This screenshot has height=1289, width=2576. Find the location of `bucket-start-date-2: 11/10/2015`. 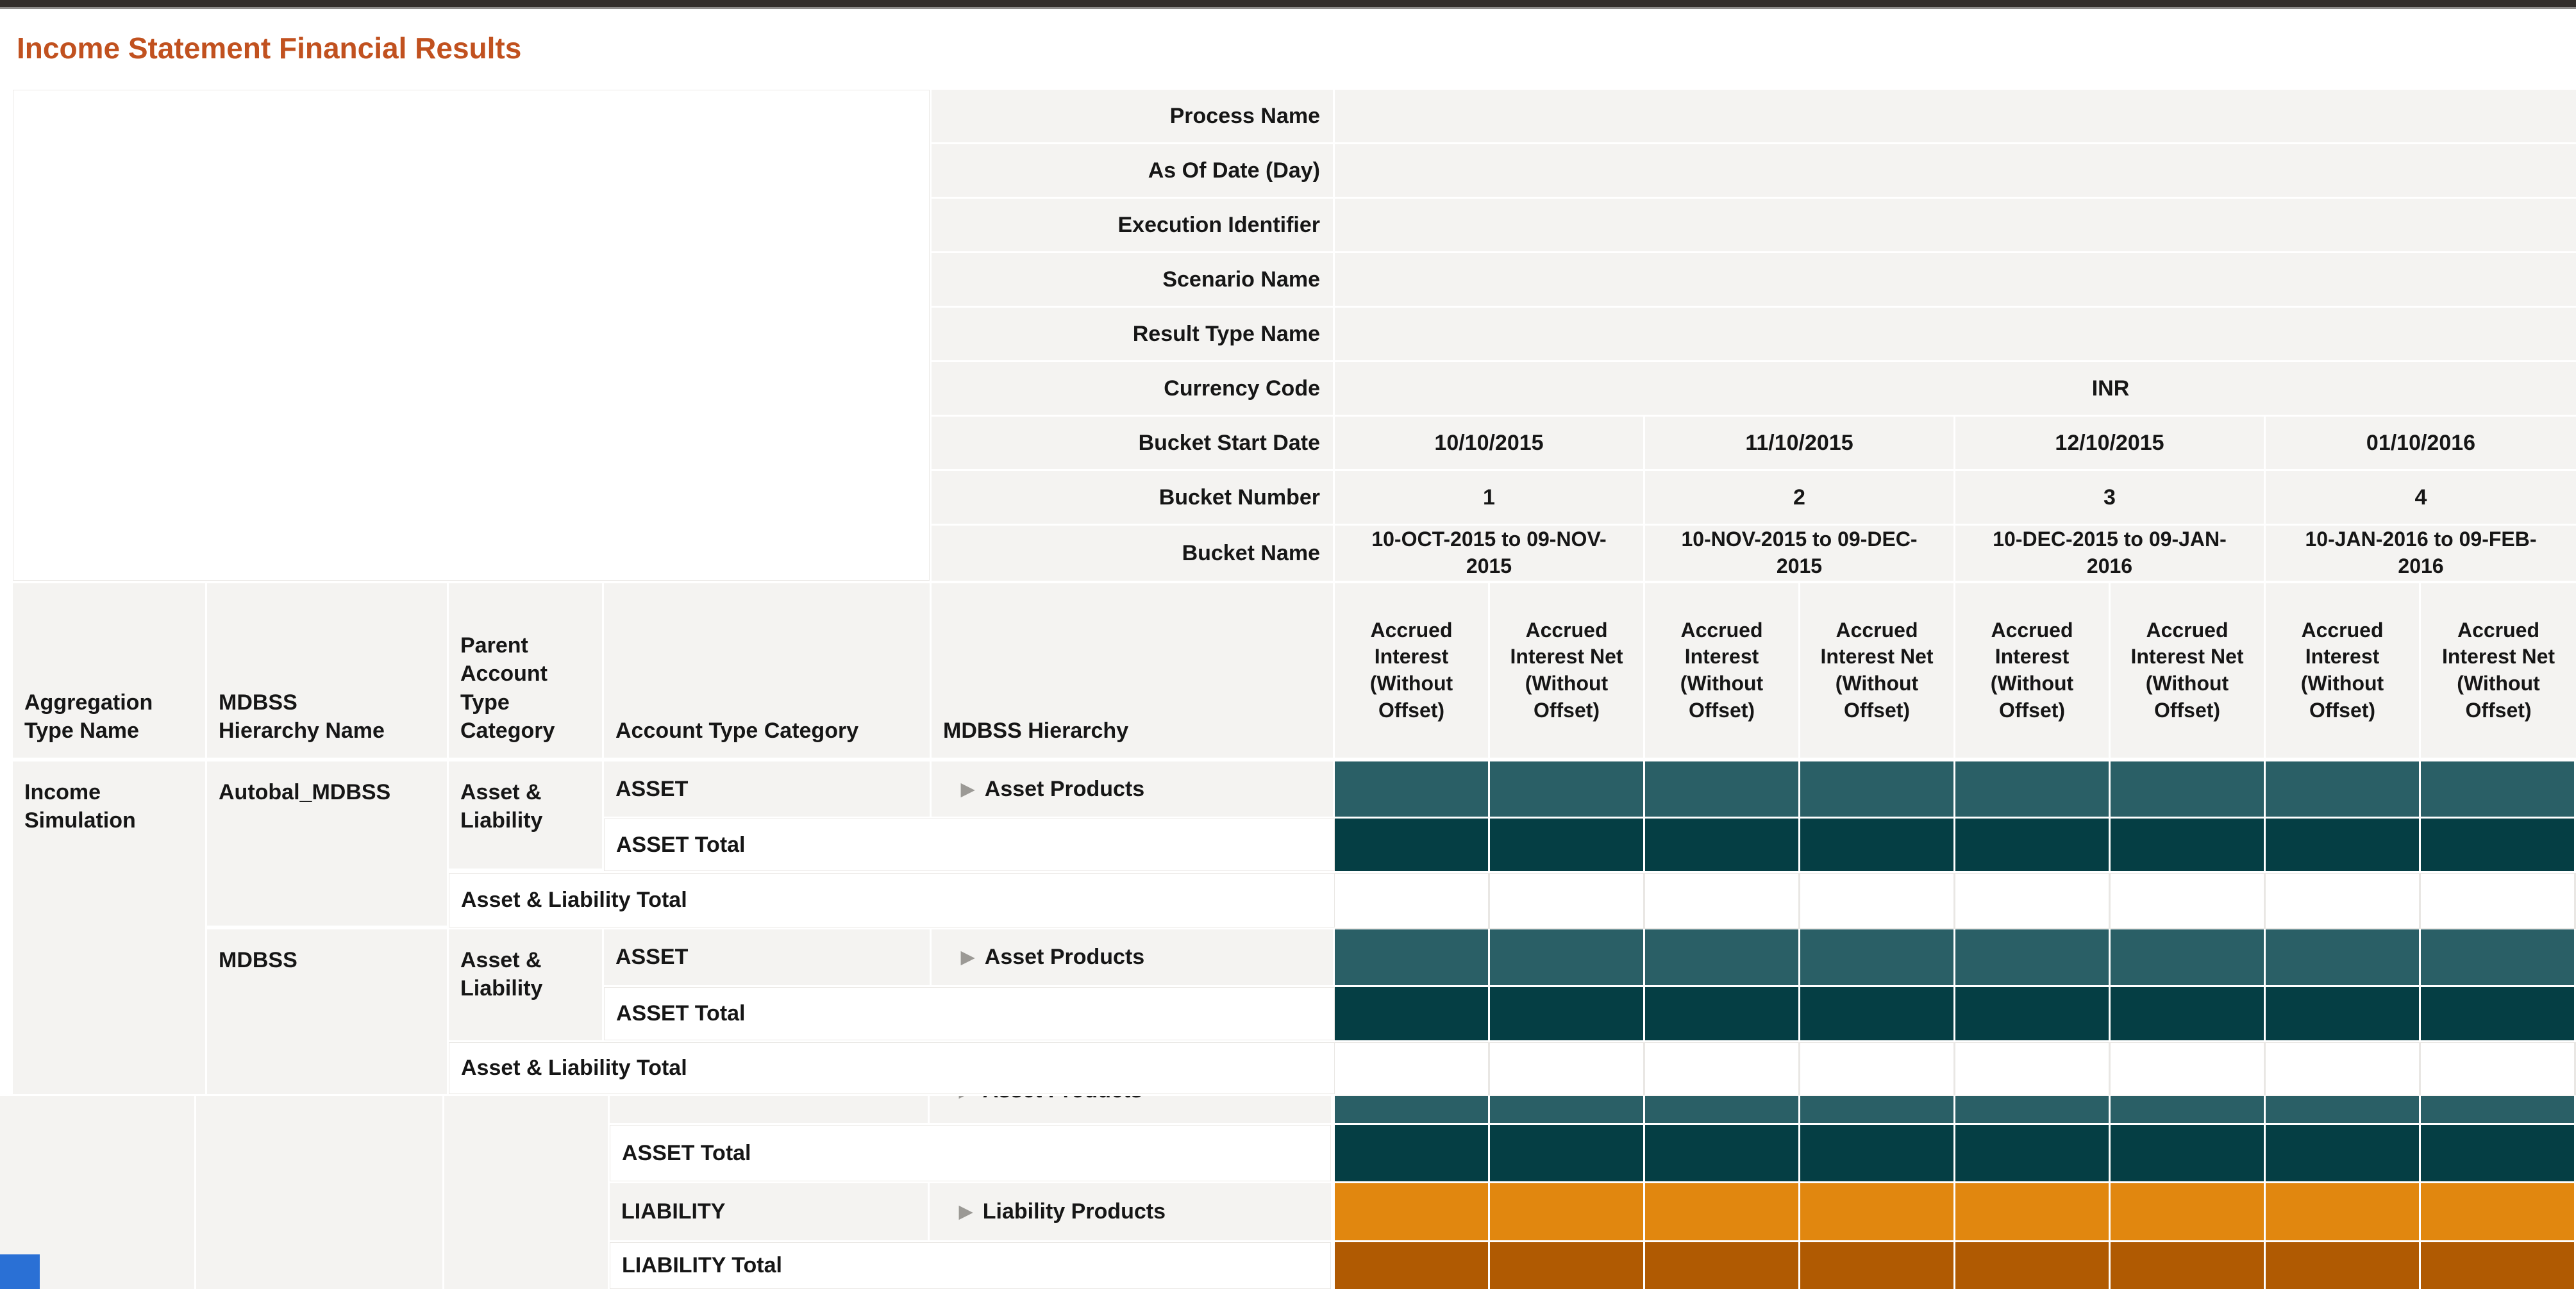

bucket-start-date-2: 11/10/2015 is located at coordinates (1799, 443).